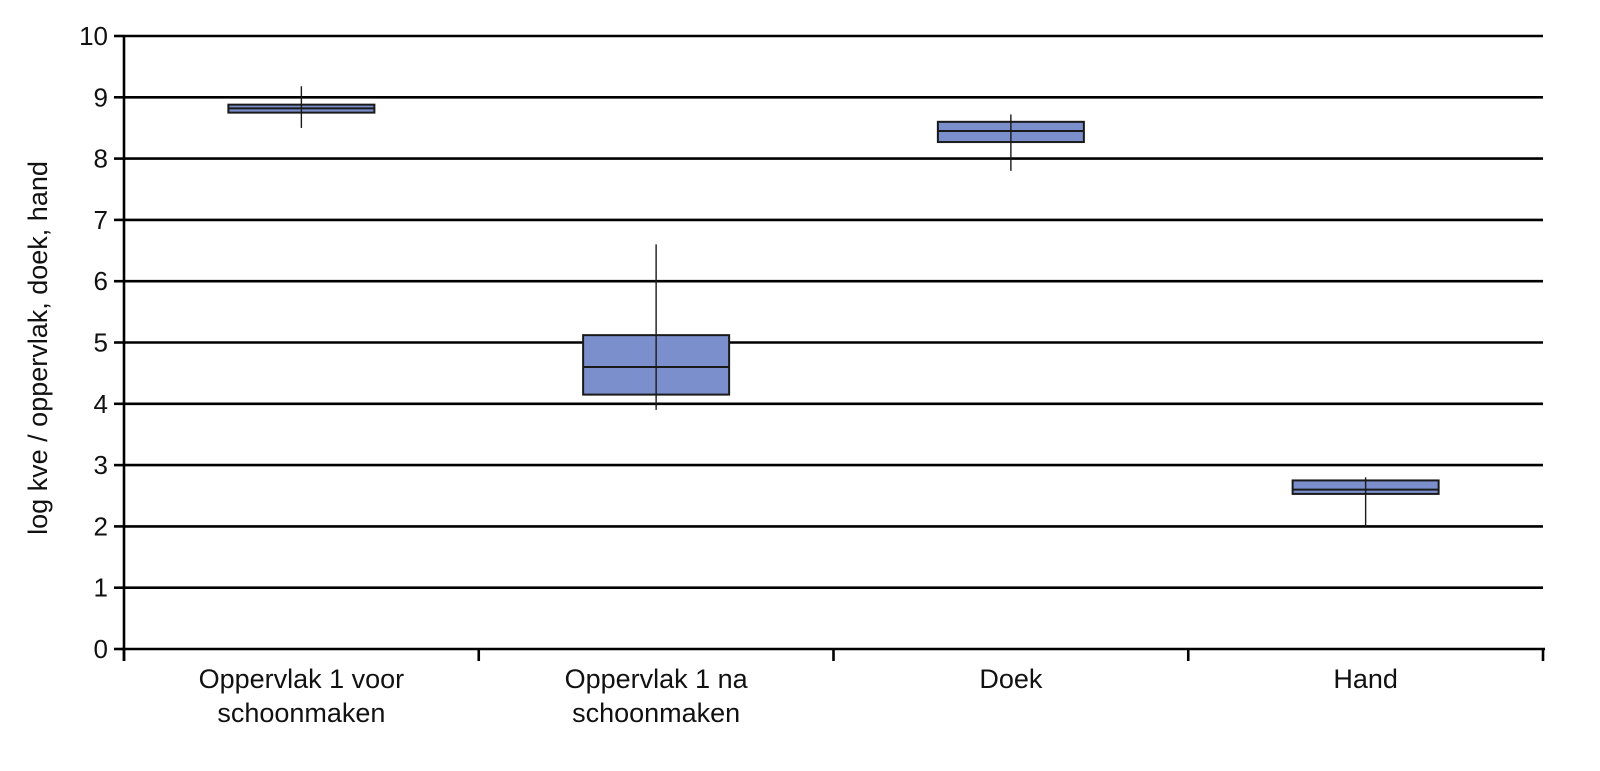  I want to click on y-tick-label: 9, so click(101, 97).